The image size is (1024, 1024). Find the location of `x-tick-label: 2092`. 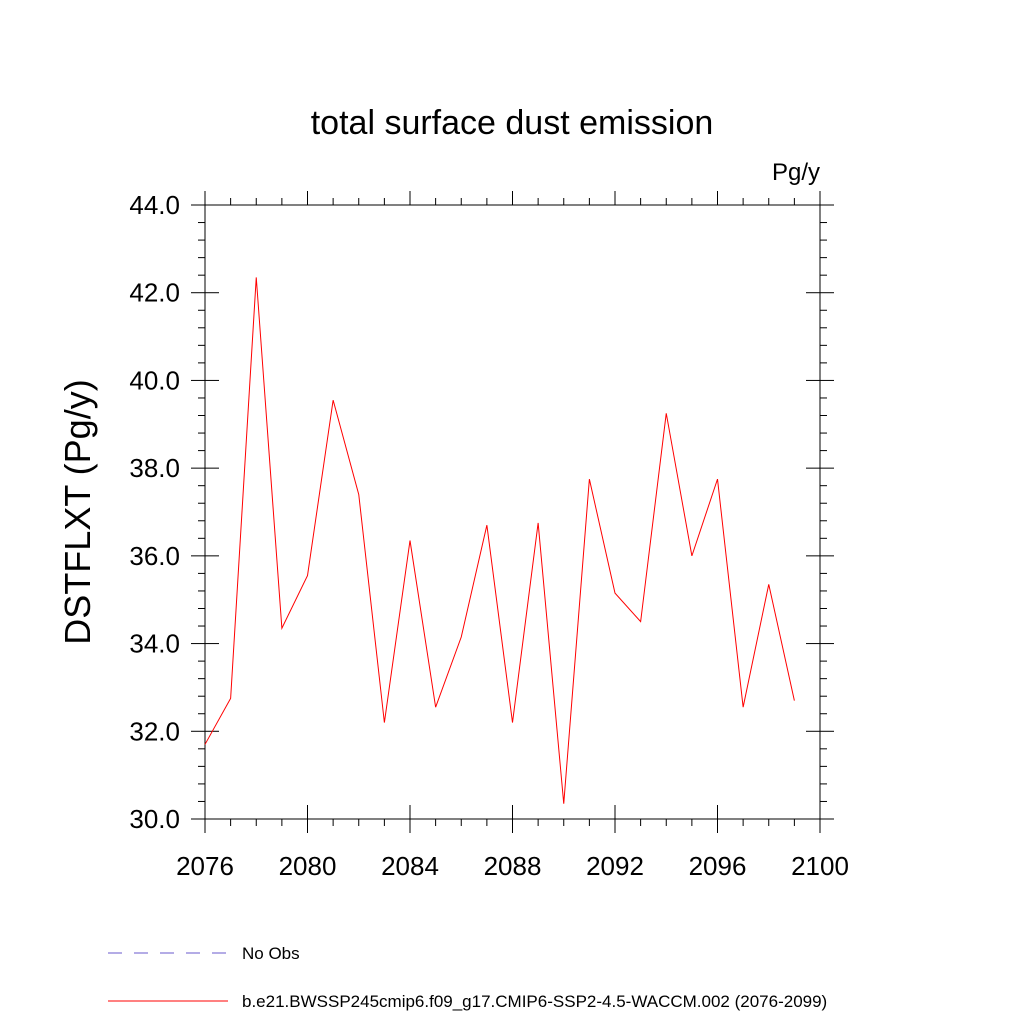

x-tick-label: 2092 is located at coordinates (615, 866).